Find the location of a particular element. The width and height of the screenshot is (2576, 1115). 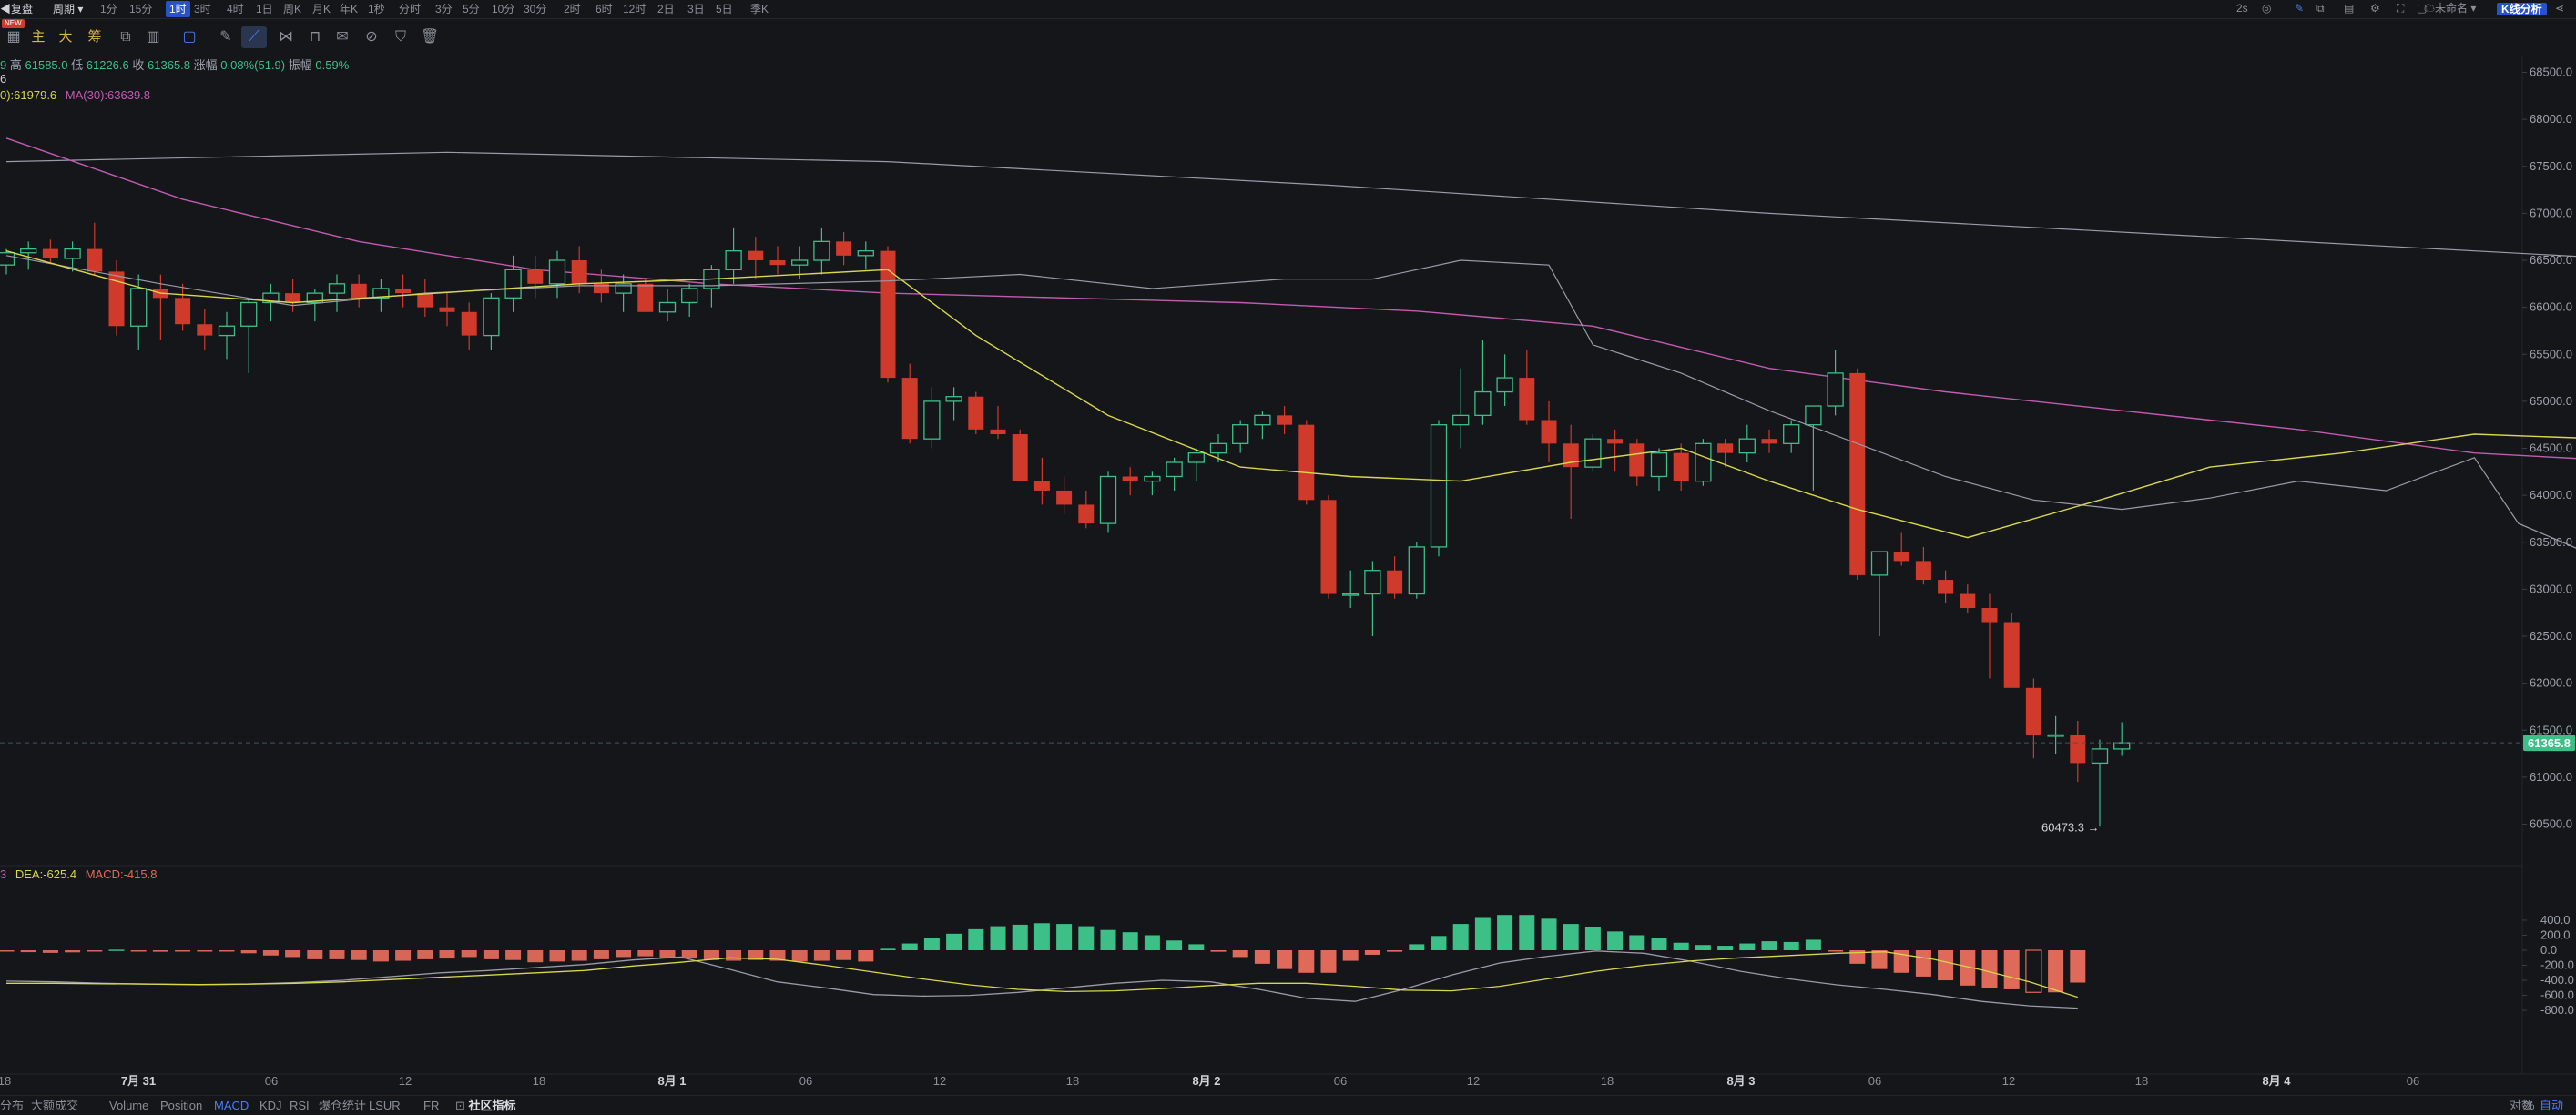

indicator-tab-2: MACD is located at coordinates (231, 1105).